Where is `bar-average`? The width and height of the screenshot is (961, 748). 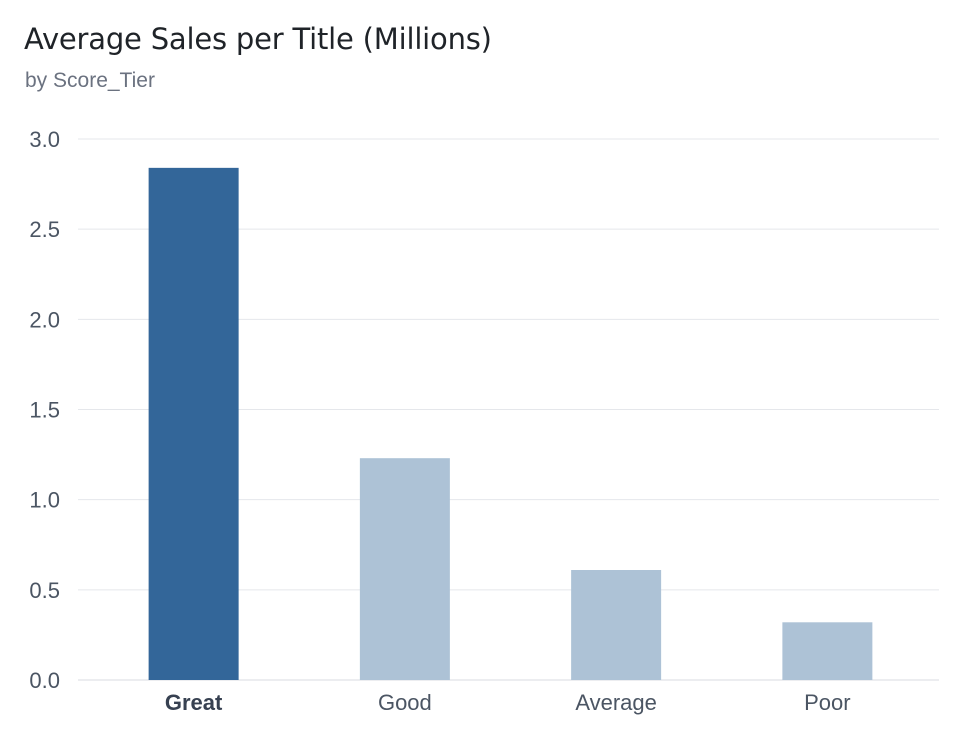
bar-average is located at coordinates (616, 624).